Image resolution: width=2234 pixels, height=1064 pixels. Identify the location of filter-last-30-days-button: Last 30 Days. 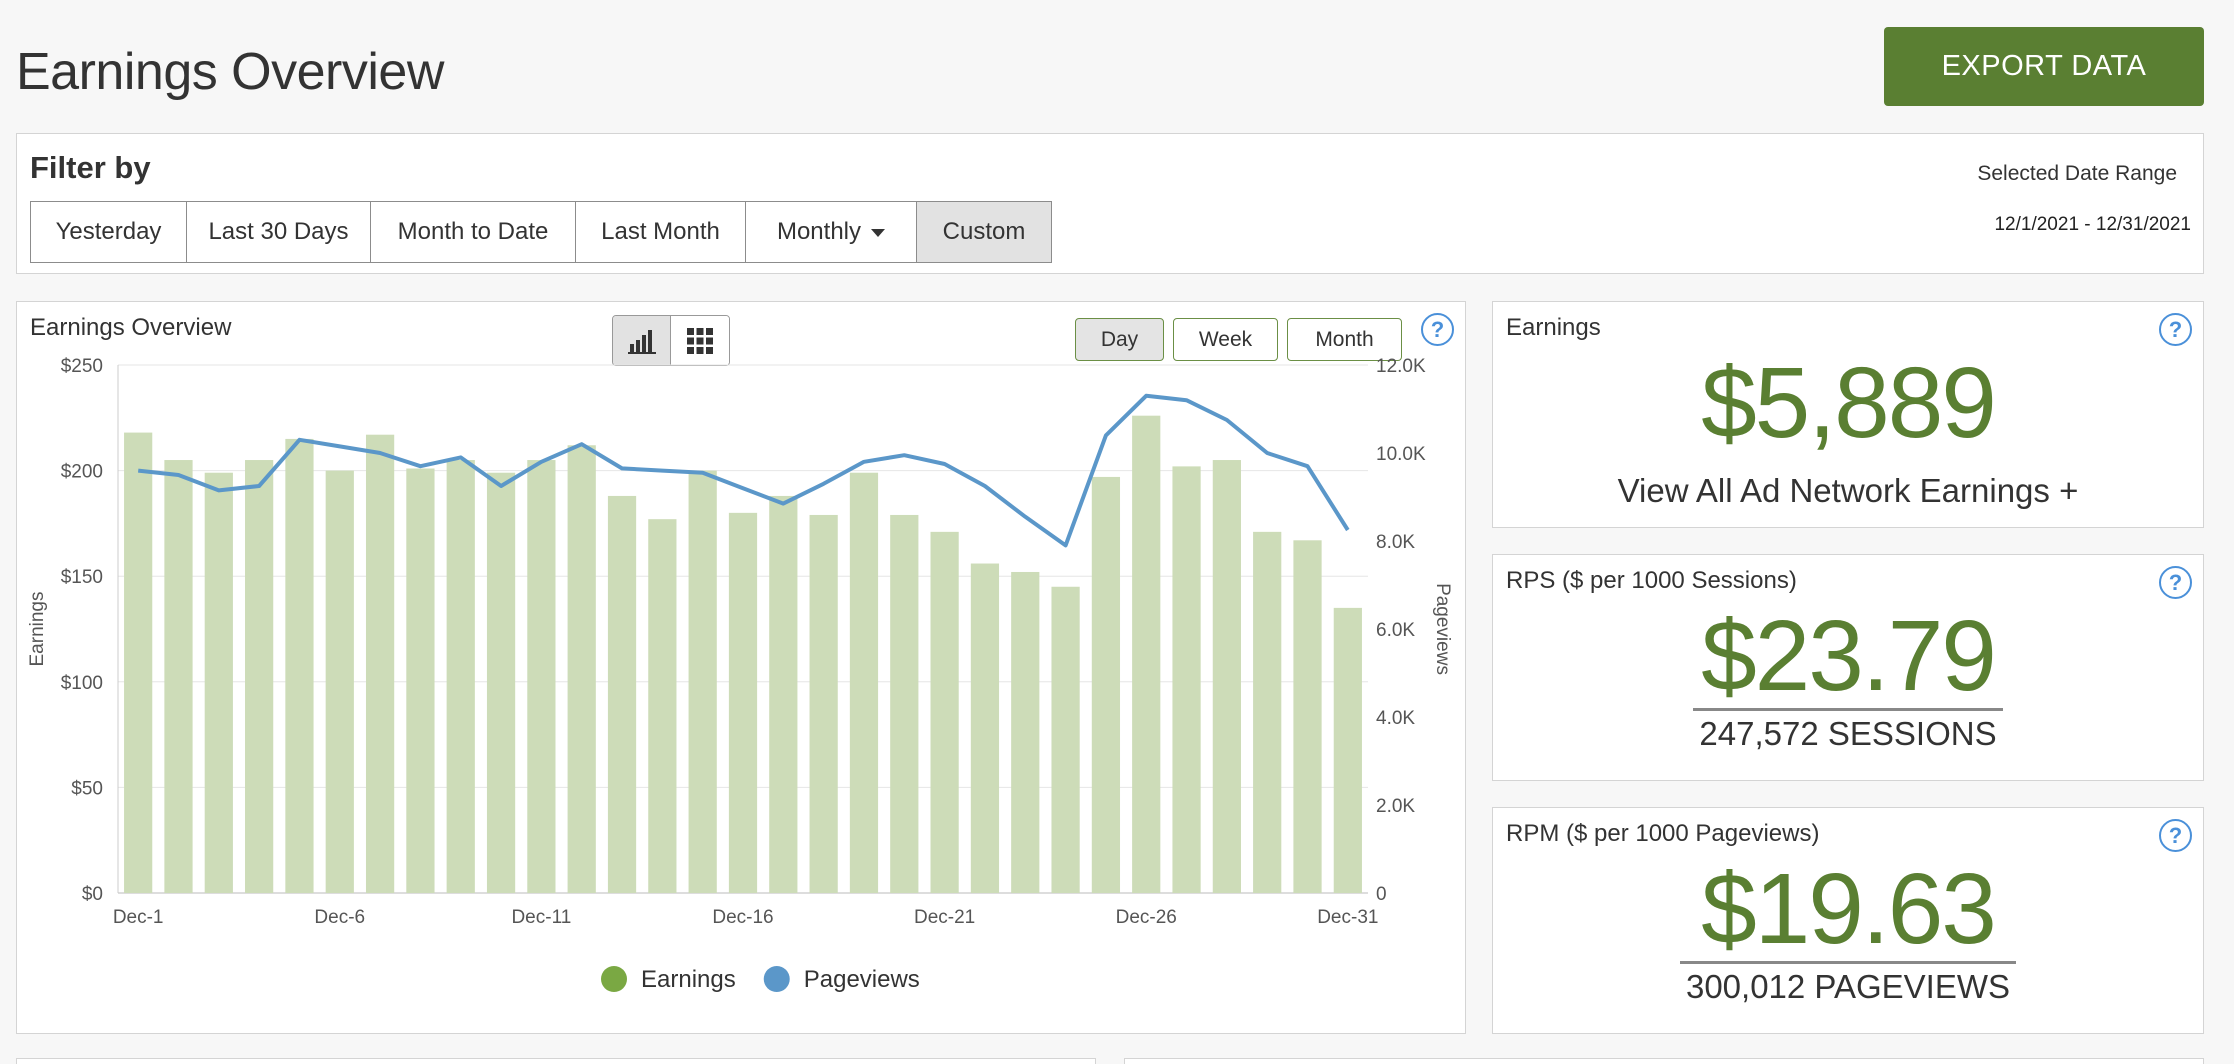
(278, 232).